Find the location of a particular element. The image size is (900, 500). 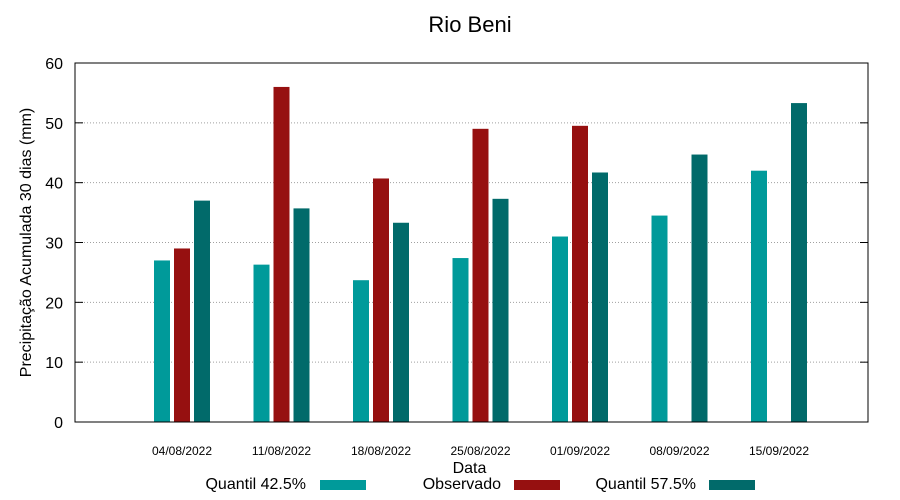

y-axis-label: Precipitação Acumulada 30 dias (mm) is located at coordinates (26, 242).